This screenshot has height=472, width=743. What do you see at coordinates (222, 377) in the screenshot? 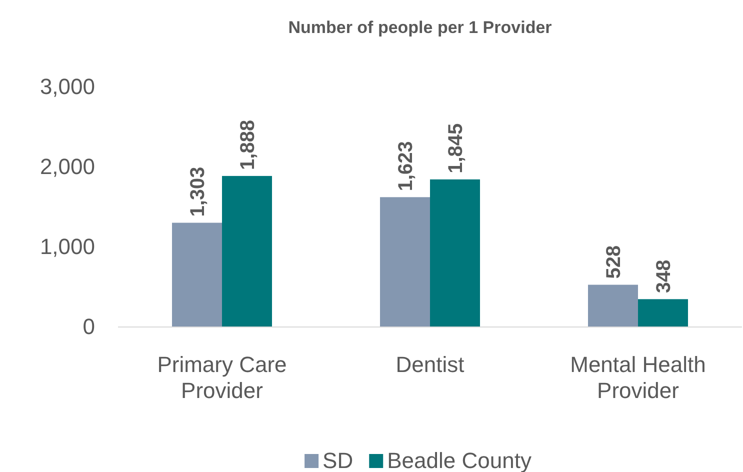
I see `x-tick-label: Primary Care Provider` at bounding box center [222, 377].